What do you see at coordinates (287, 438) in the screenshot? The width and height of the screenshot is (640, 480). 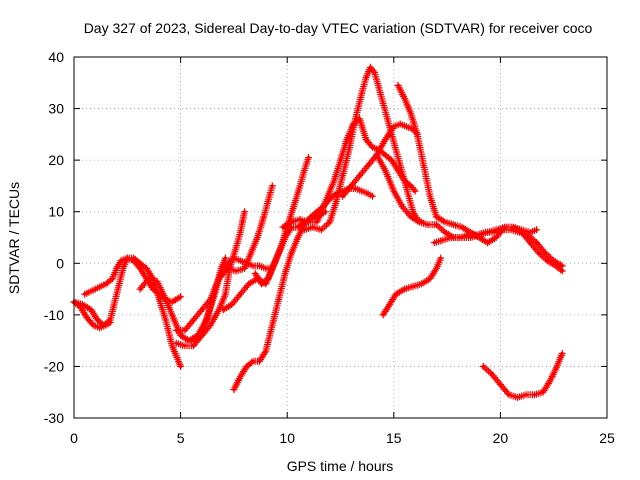 I see `x-tick-label-2: 10` at bounding box center [287, 438].